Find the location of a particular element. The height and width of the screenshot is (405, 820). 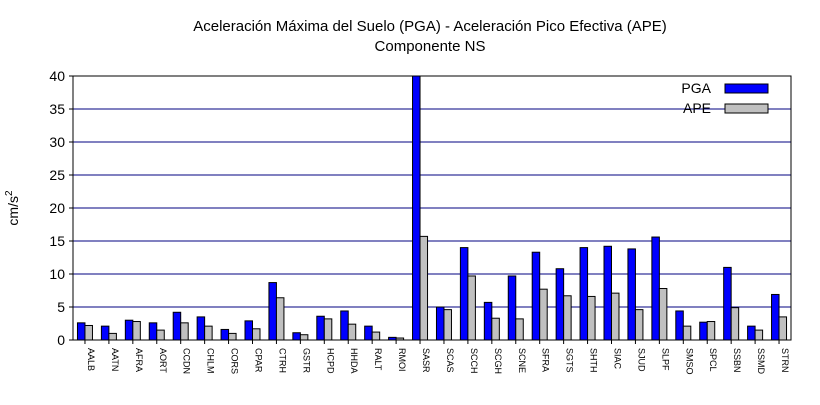

y-axis-label-exponent: 2 is located at coordinates (9, 193).